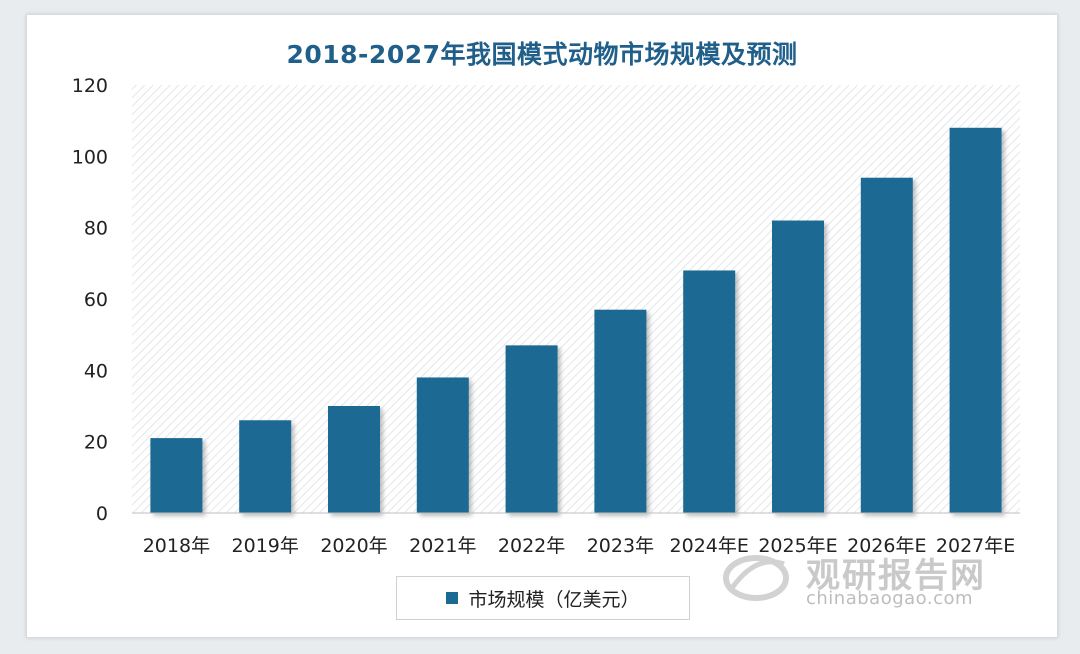 Image resolution: width=1080 pixels, height=654 pixels. Describe the element at coordinates (452, 598) in the screenshot. I see `legend-swatch` at that location.